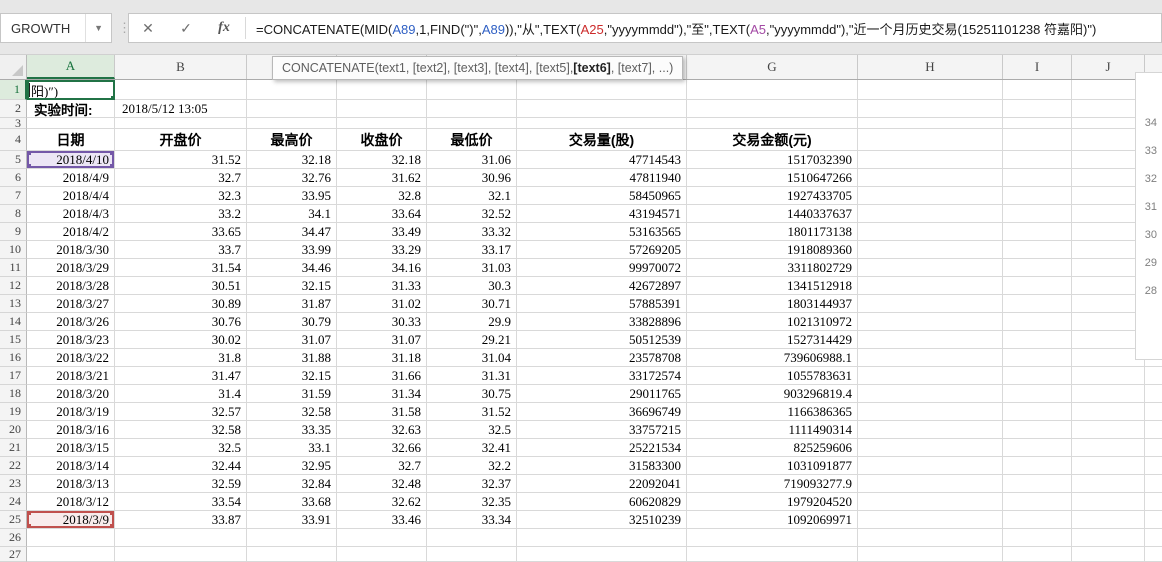 The width and height of the screenshot is (1162, 562). I want to click on chevron-down-icon: ▼, so click(98, 28).